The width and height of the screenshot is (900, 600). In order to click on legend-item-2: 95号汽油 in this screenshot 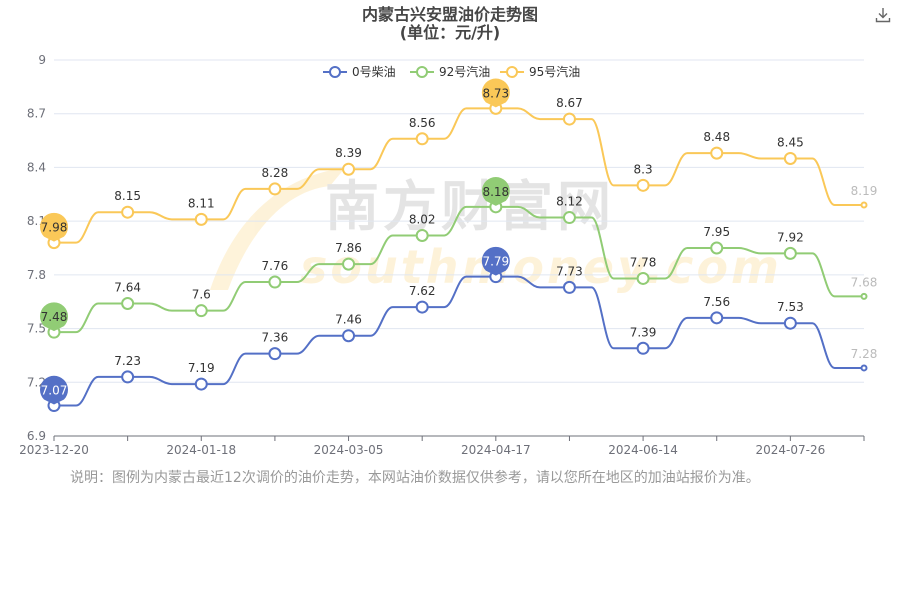, I will do `click(540, 71)`.